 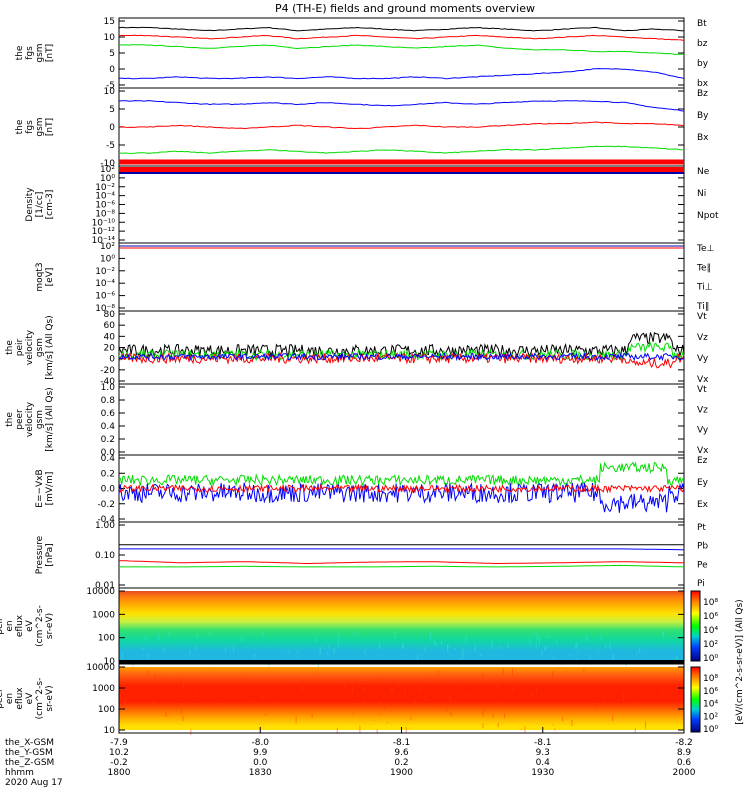 I want to click on y-axis-label: en, so click(x=10, y=625).